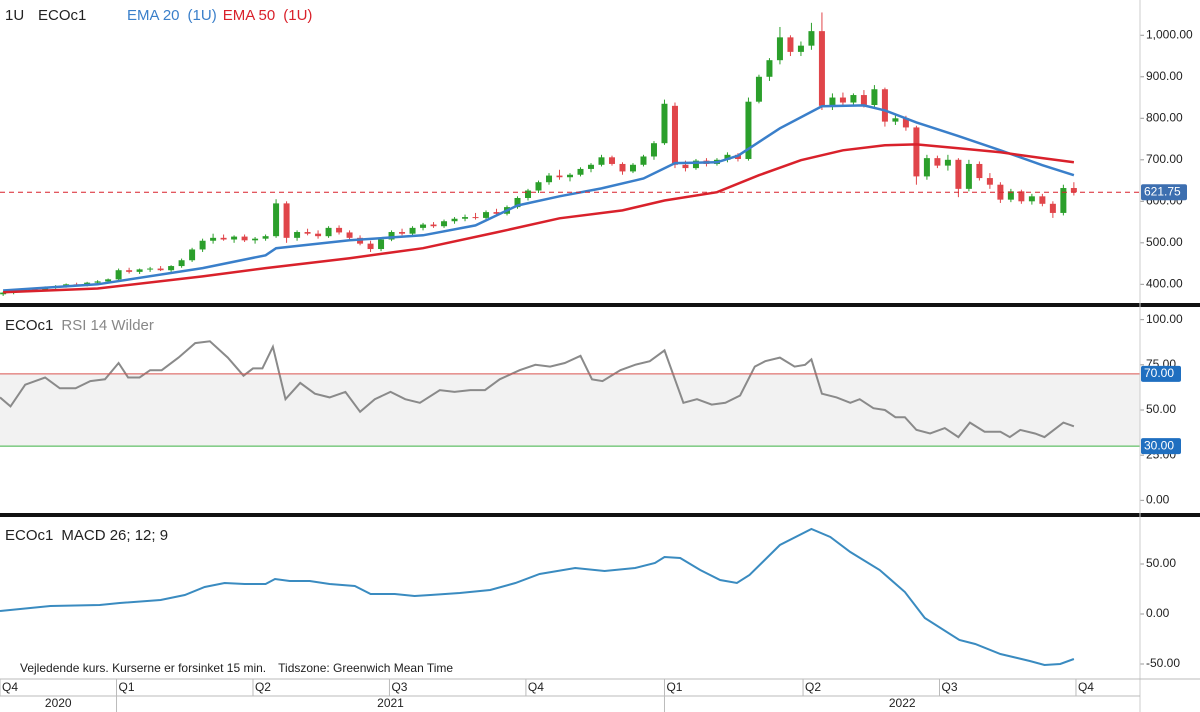 This screenshot has width=1200, height=712. Describe the element at coordinates (1164, 319) in the screenshot. I see `y-tick-label: 100.00` at that location.